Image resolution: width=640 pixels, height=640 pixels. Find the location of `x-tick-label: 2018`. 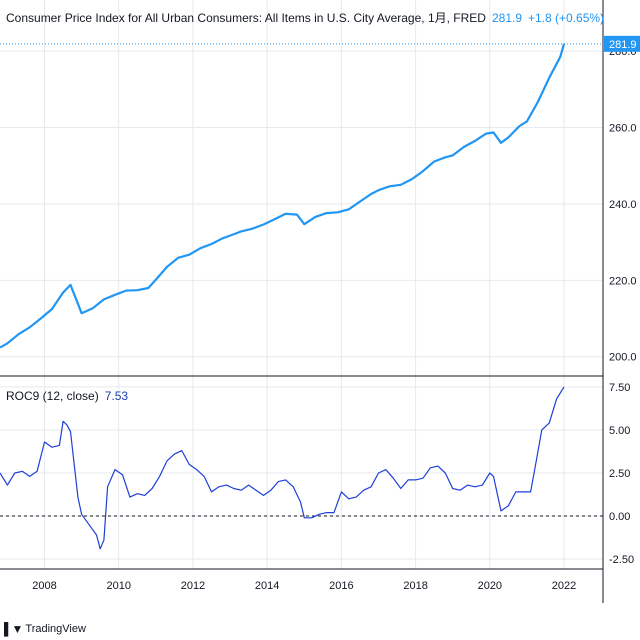

x-tick-label: 2018 is located at coordinates (415, 586).